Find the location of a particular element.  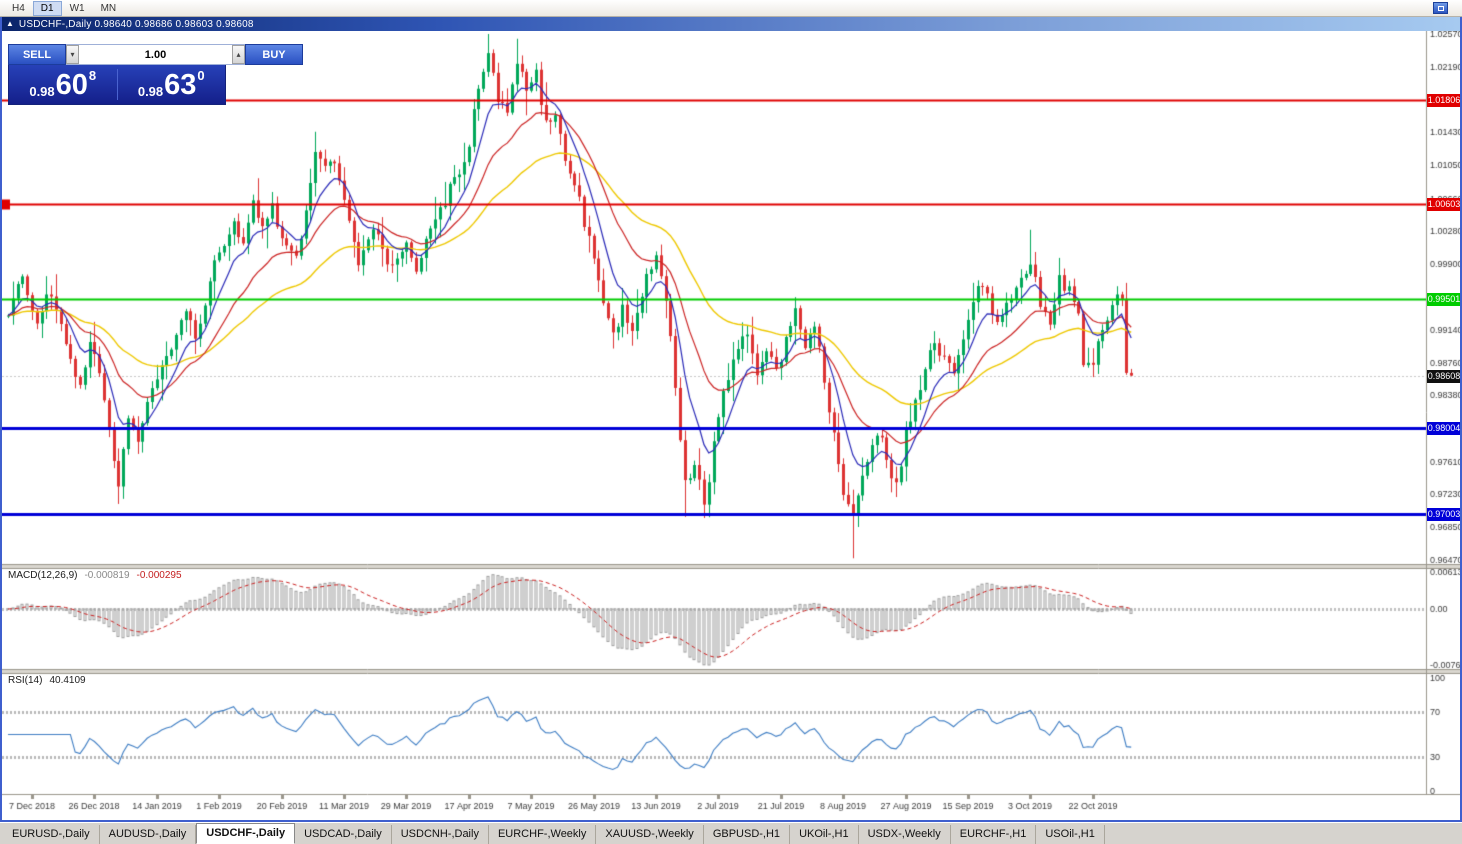

volume-input is located at coordinates (155, 54).